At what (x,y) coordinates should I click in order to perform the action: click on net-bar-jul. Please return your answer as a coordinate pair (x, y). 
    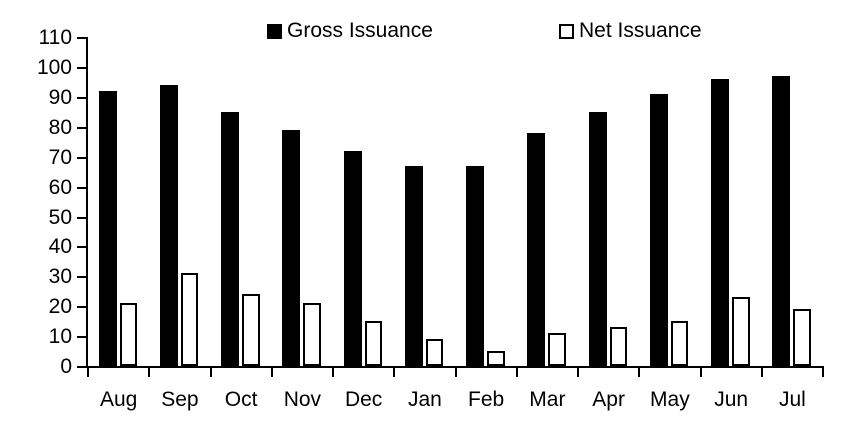
    Looking at the image, I should click on (802, 337).